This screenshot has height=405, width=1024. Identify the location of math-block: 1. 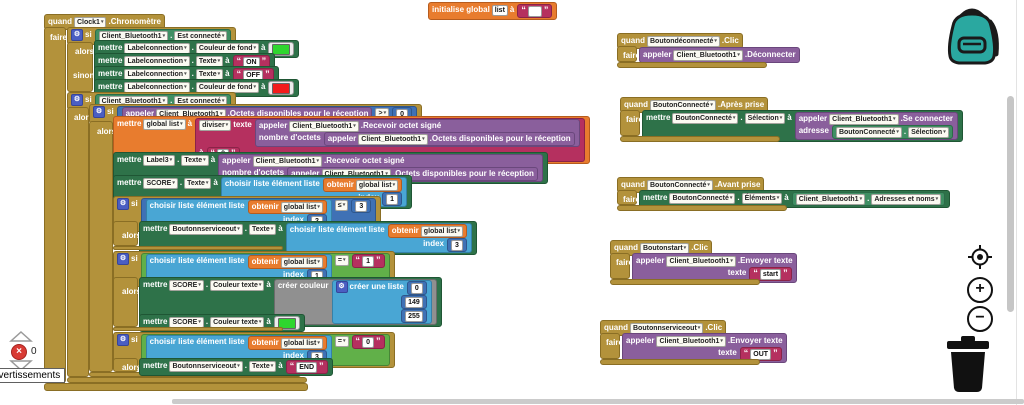
(392, 199).